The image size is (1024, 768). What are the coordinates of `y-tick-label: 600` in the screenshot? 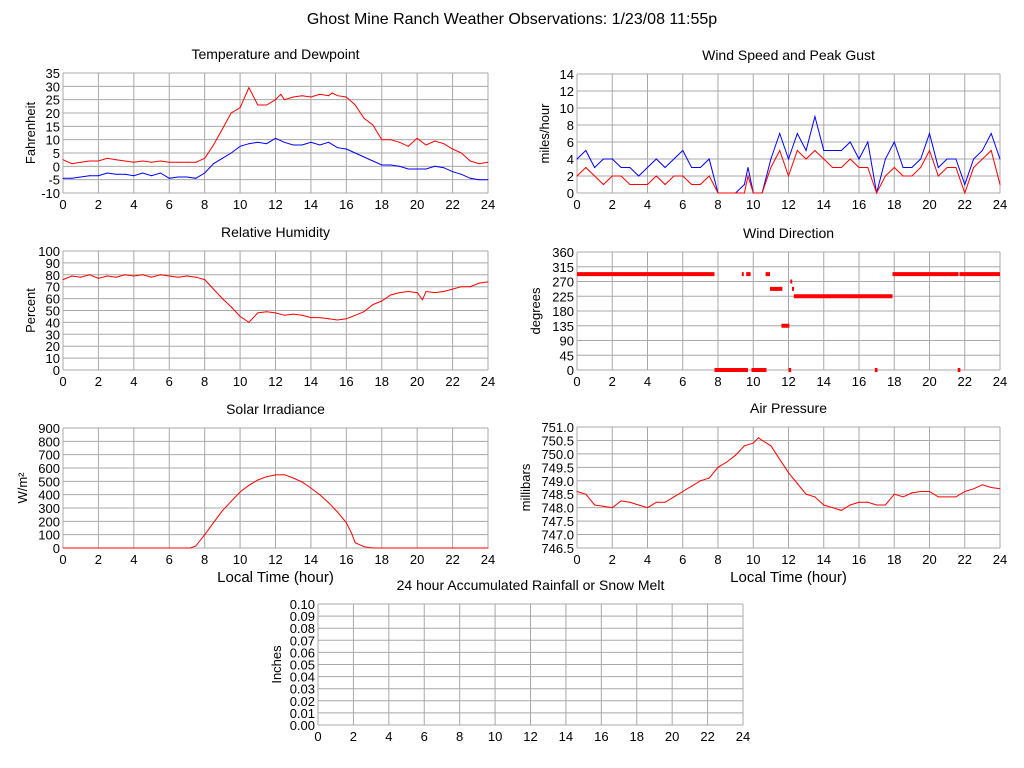 It's located at (49, 468).